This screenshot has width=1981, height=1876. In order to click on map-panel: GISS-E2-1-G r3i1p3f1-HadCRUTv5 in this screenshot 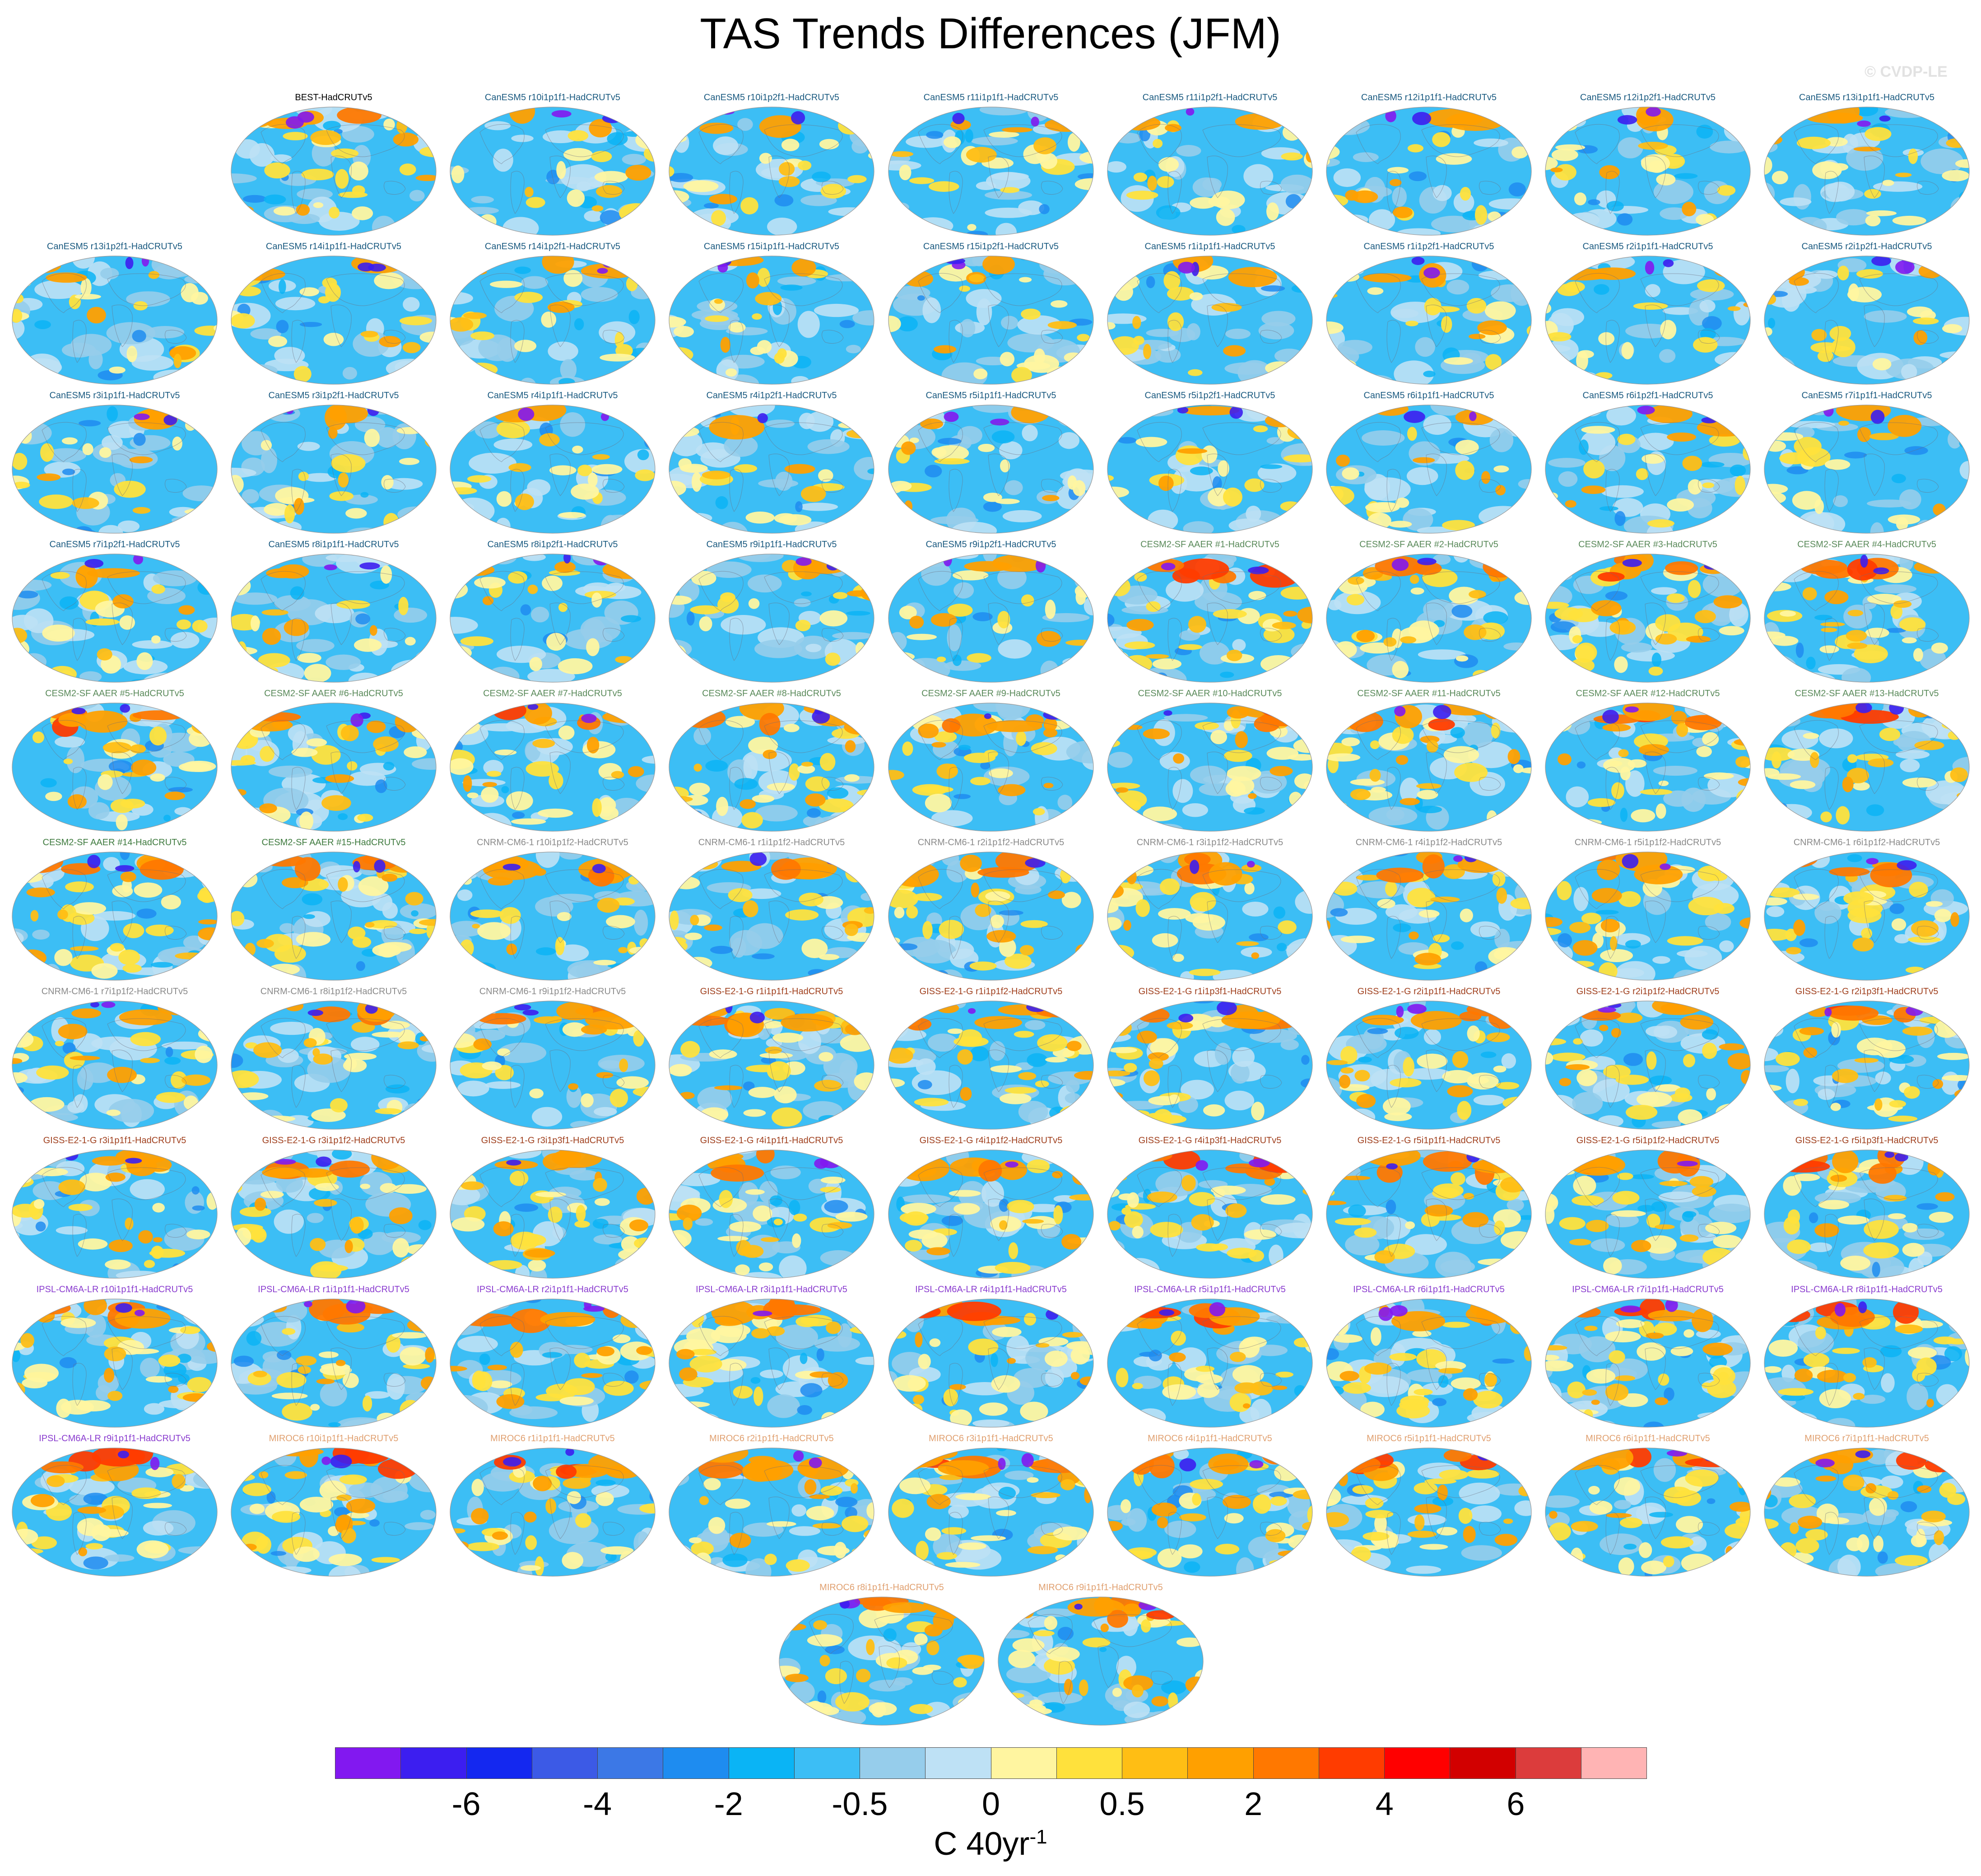, I will do `click(552, 1210)`.